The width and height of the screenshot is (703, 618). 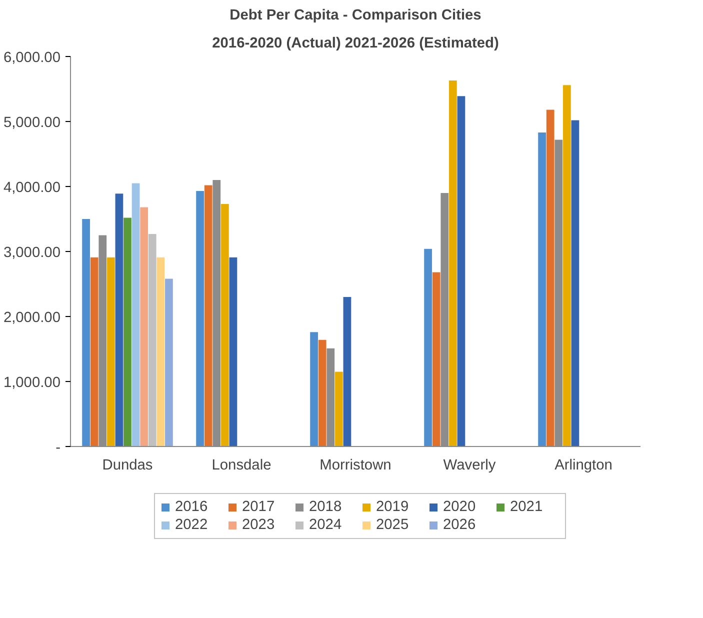 I want to click on legend-label: 2019, so click(x=393, y=507).